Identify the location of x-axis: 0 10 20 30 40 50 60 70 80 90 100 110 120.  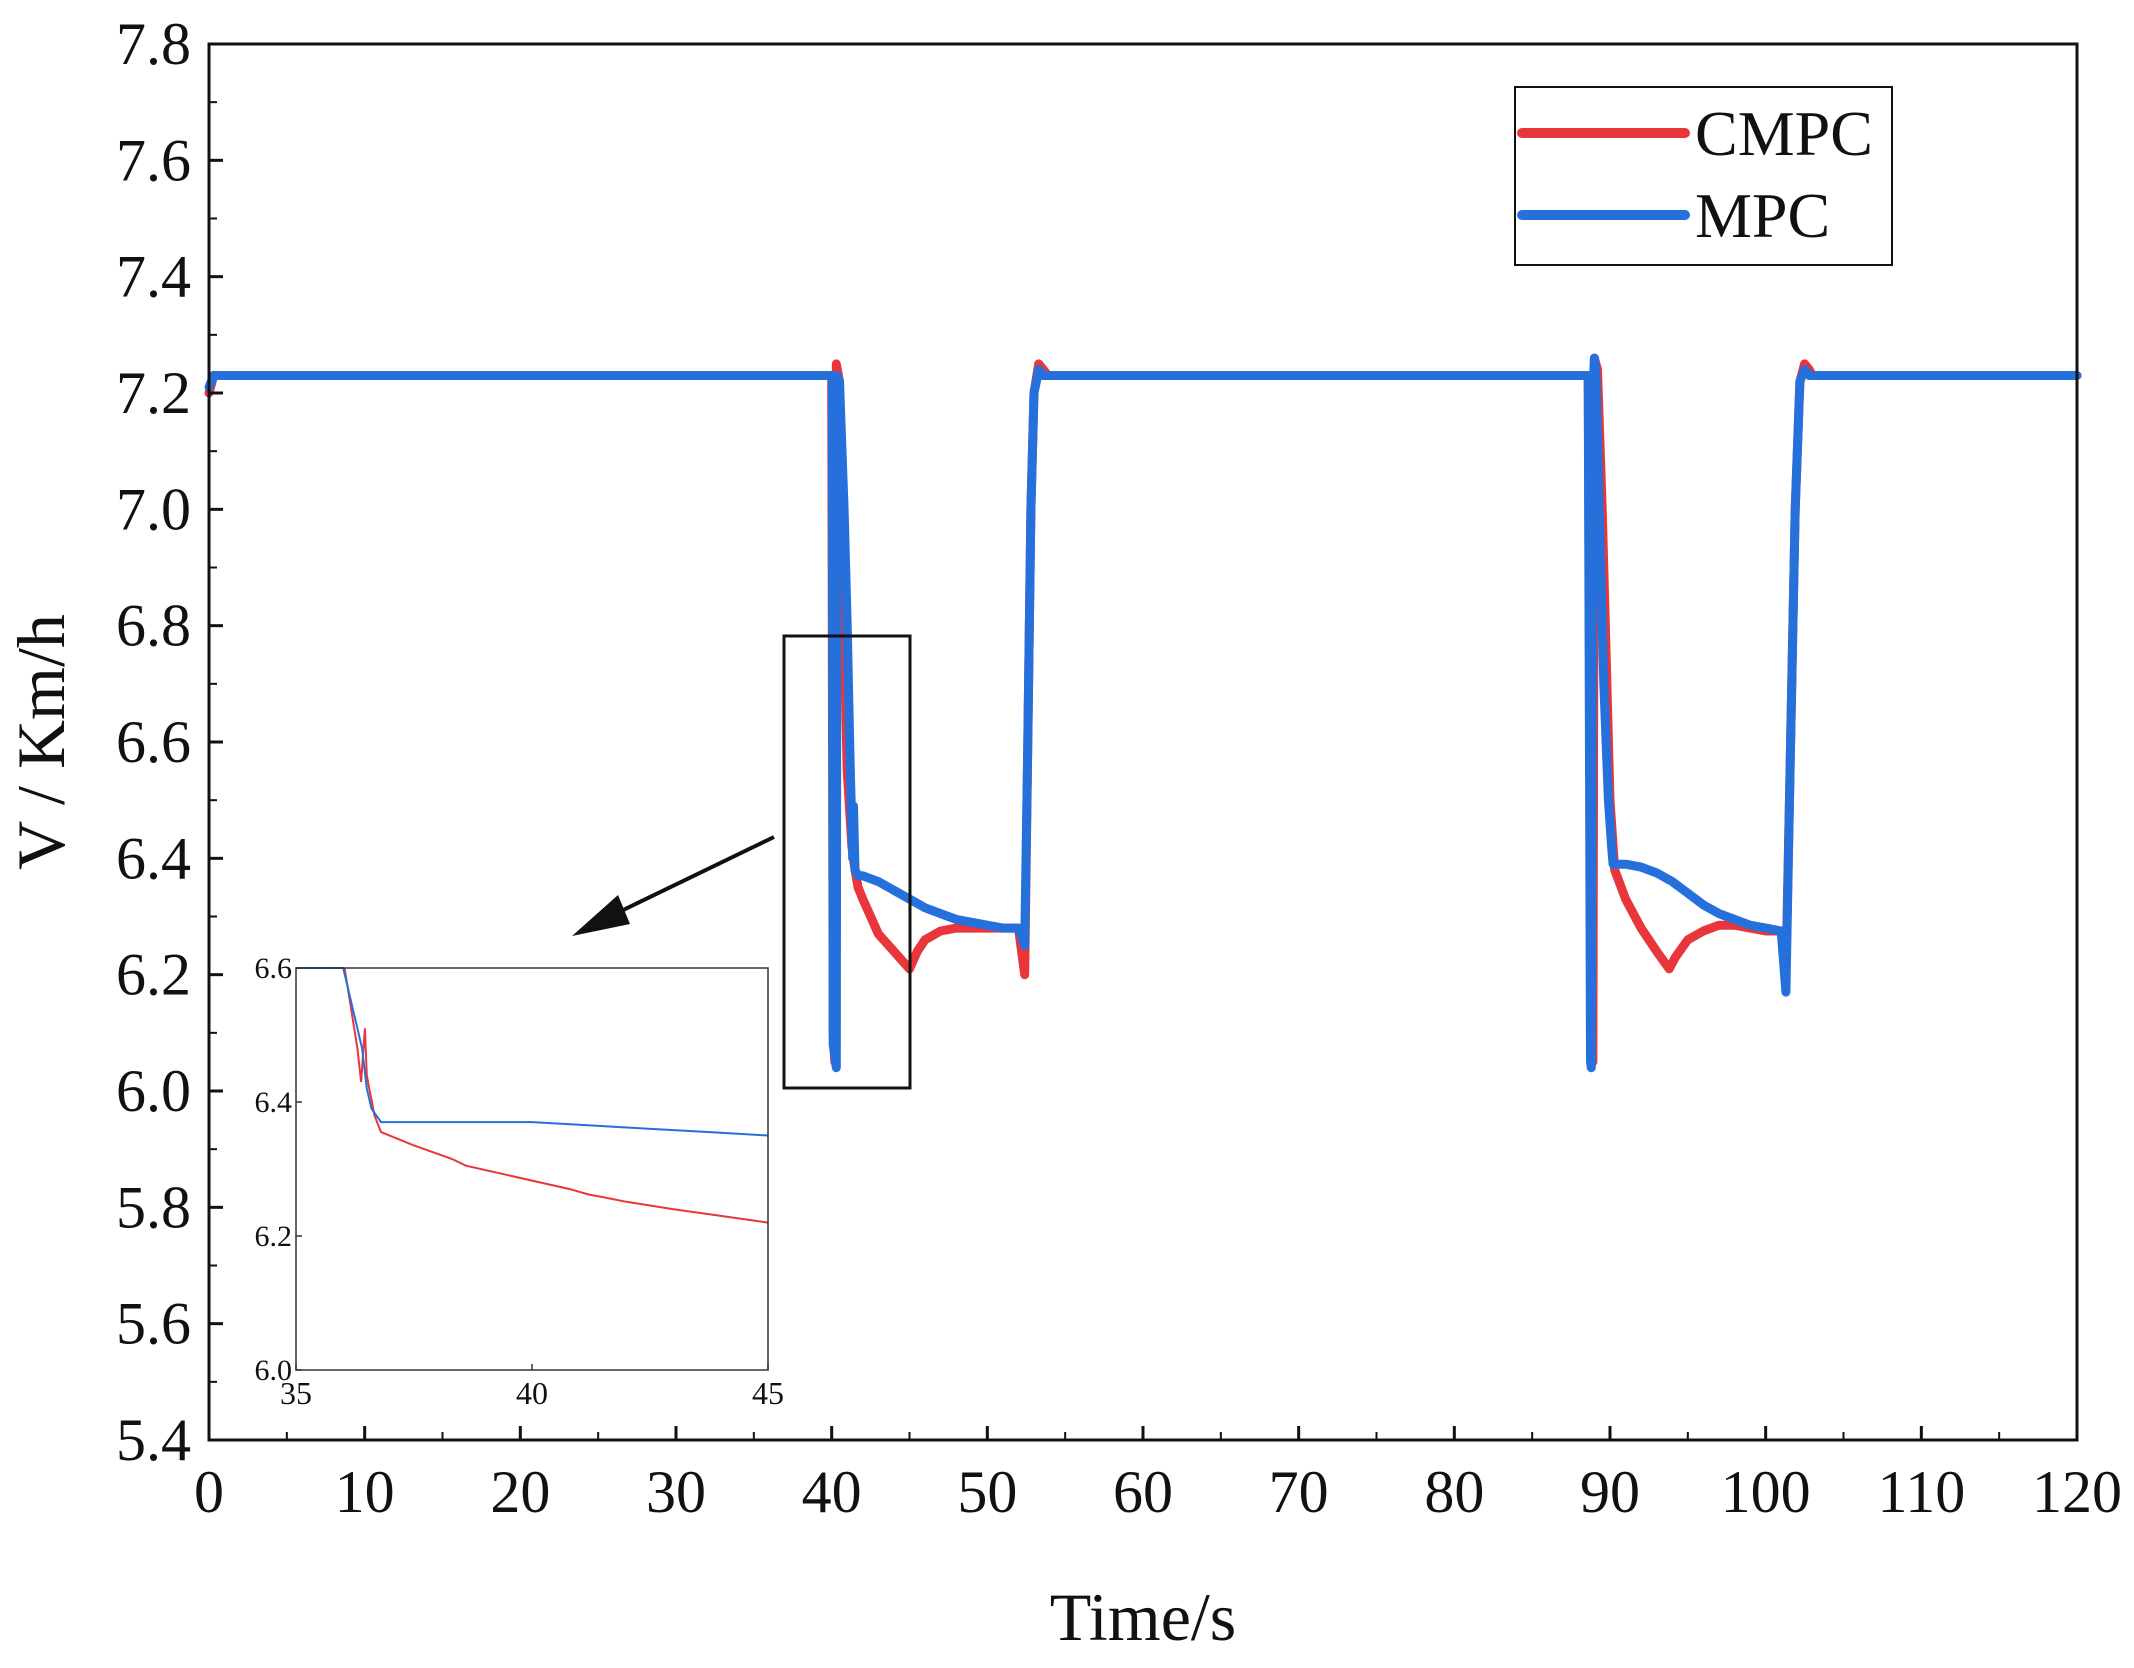
(1158, 1475).